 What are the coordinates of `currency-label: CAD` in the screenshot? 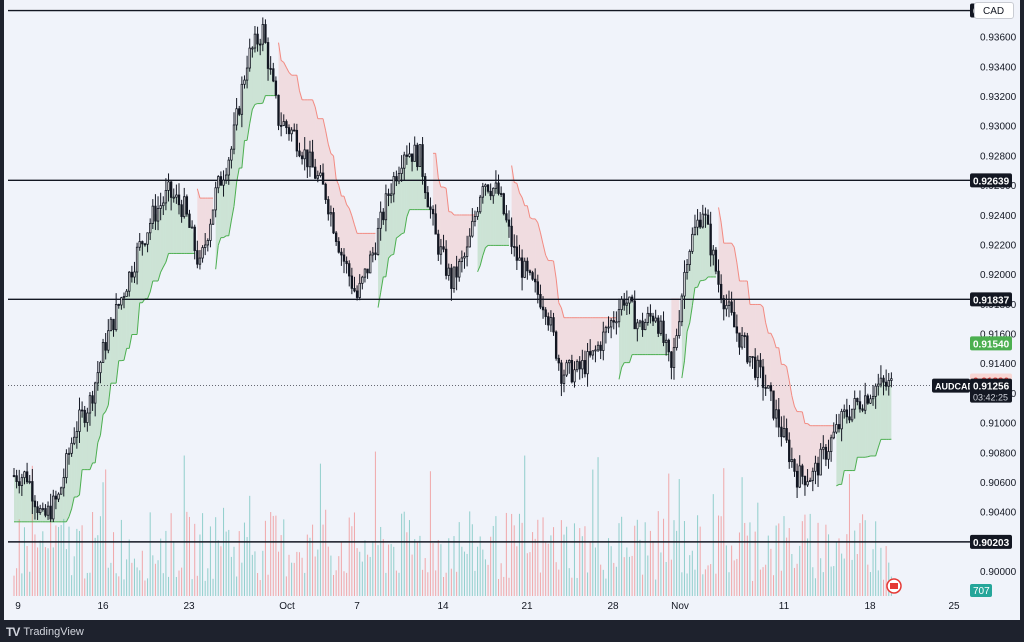 It's located at (994, 10).